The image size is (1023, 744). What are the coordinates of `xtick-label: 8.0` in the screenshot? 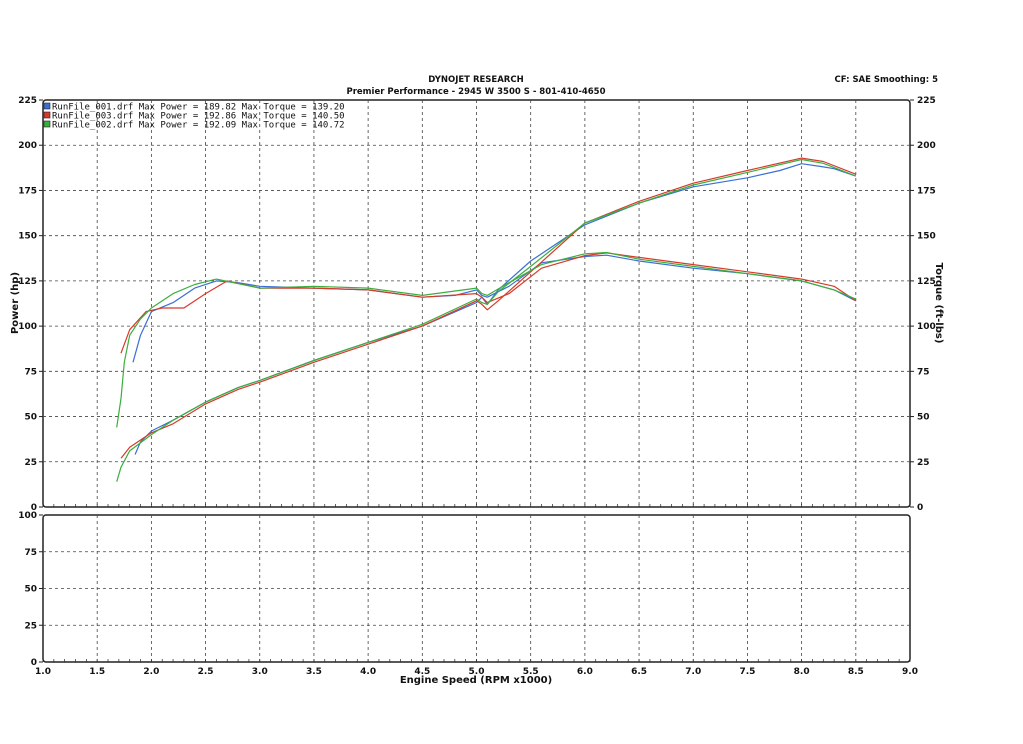 It's located at (802, 672).